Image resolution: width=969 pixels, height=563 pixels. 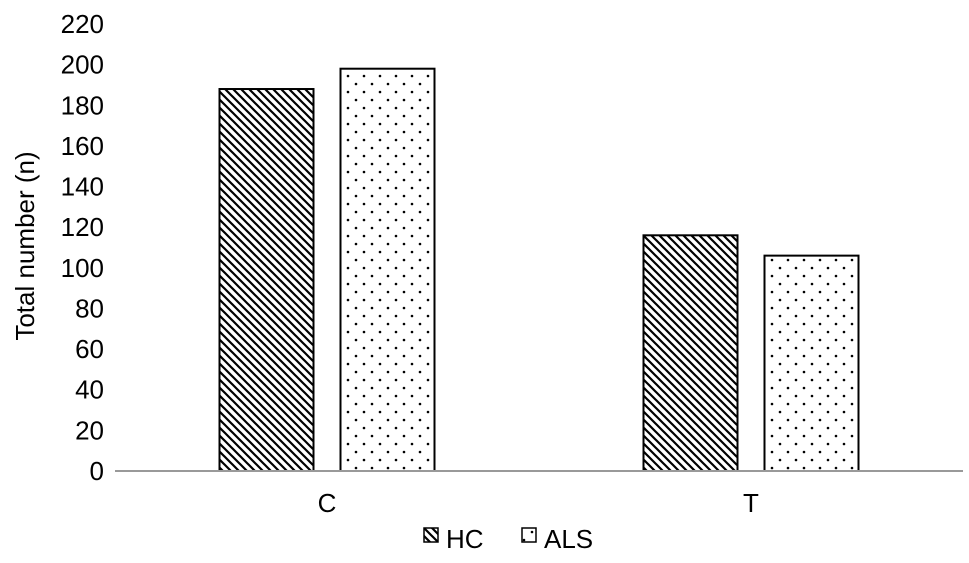 I want to click on y-tick-label: 80, so click(x=89, y=308).